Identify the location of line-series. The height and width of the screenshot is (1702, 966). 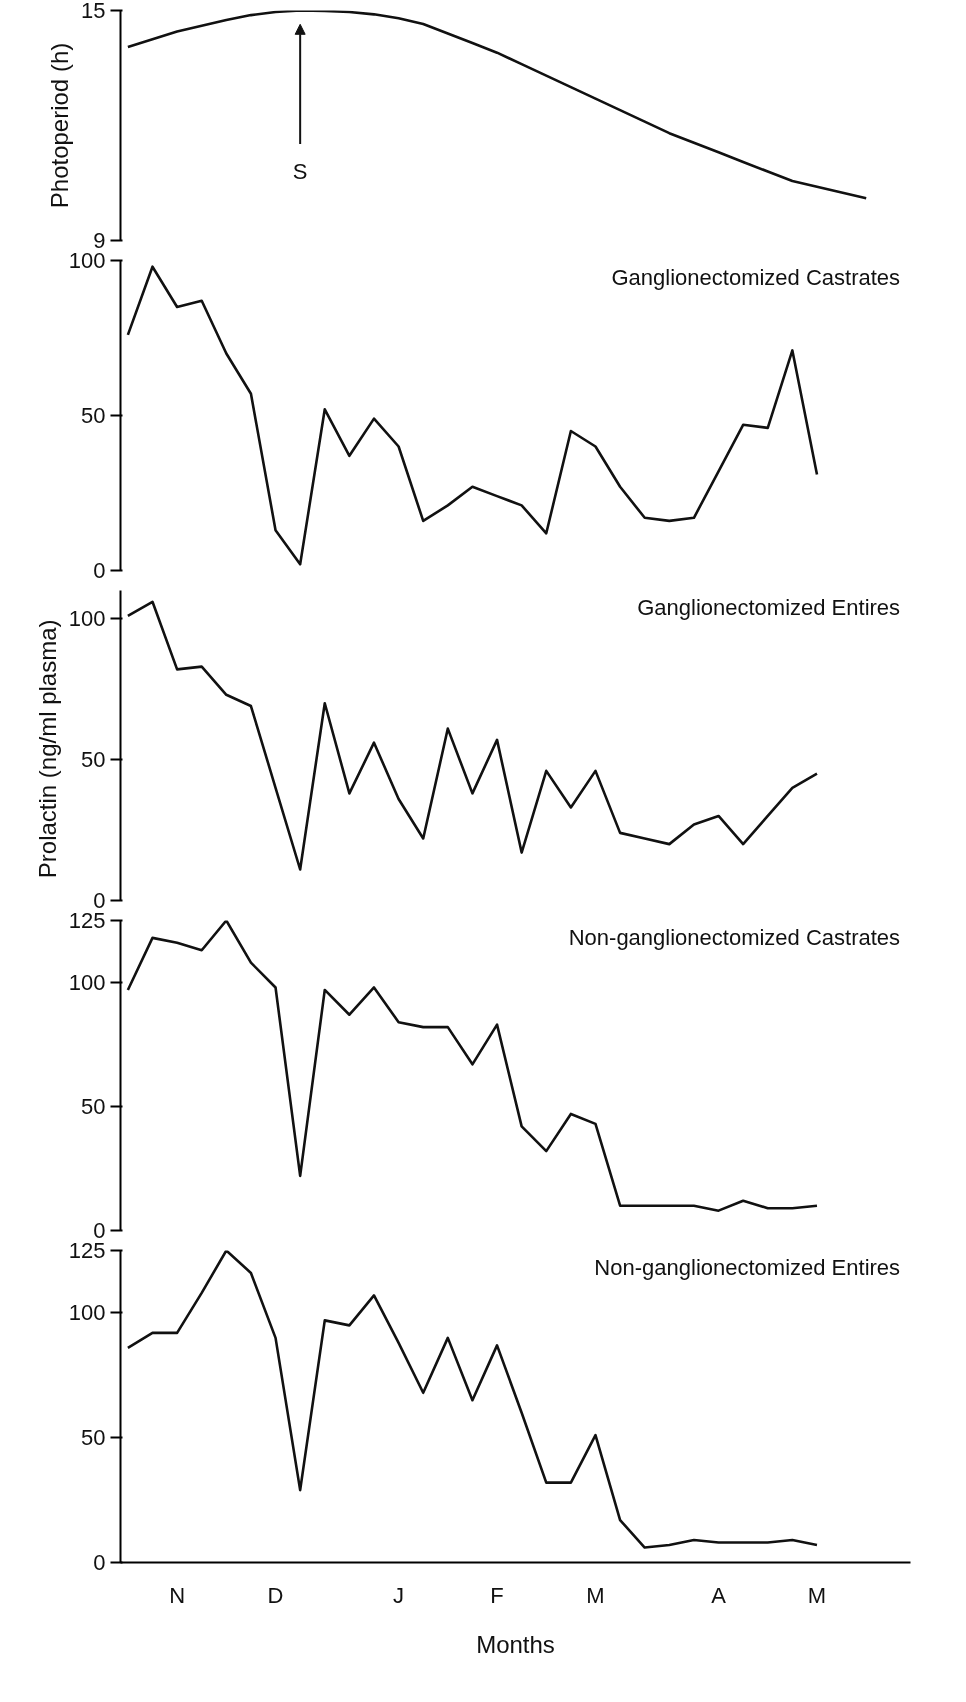
(497, 105).